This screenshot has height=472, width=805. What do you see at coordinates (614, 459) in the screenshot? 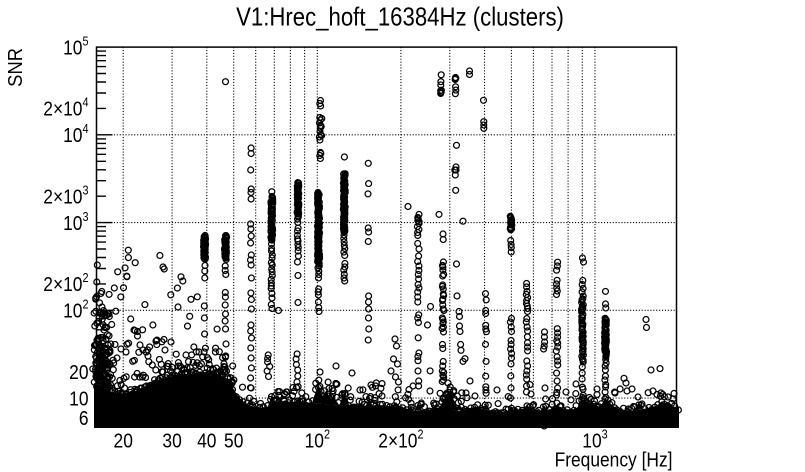
I see `svg-text: Frequency [Hz]` at bounding box center [614, 459].